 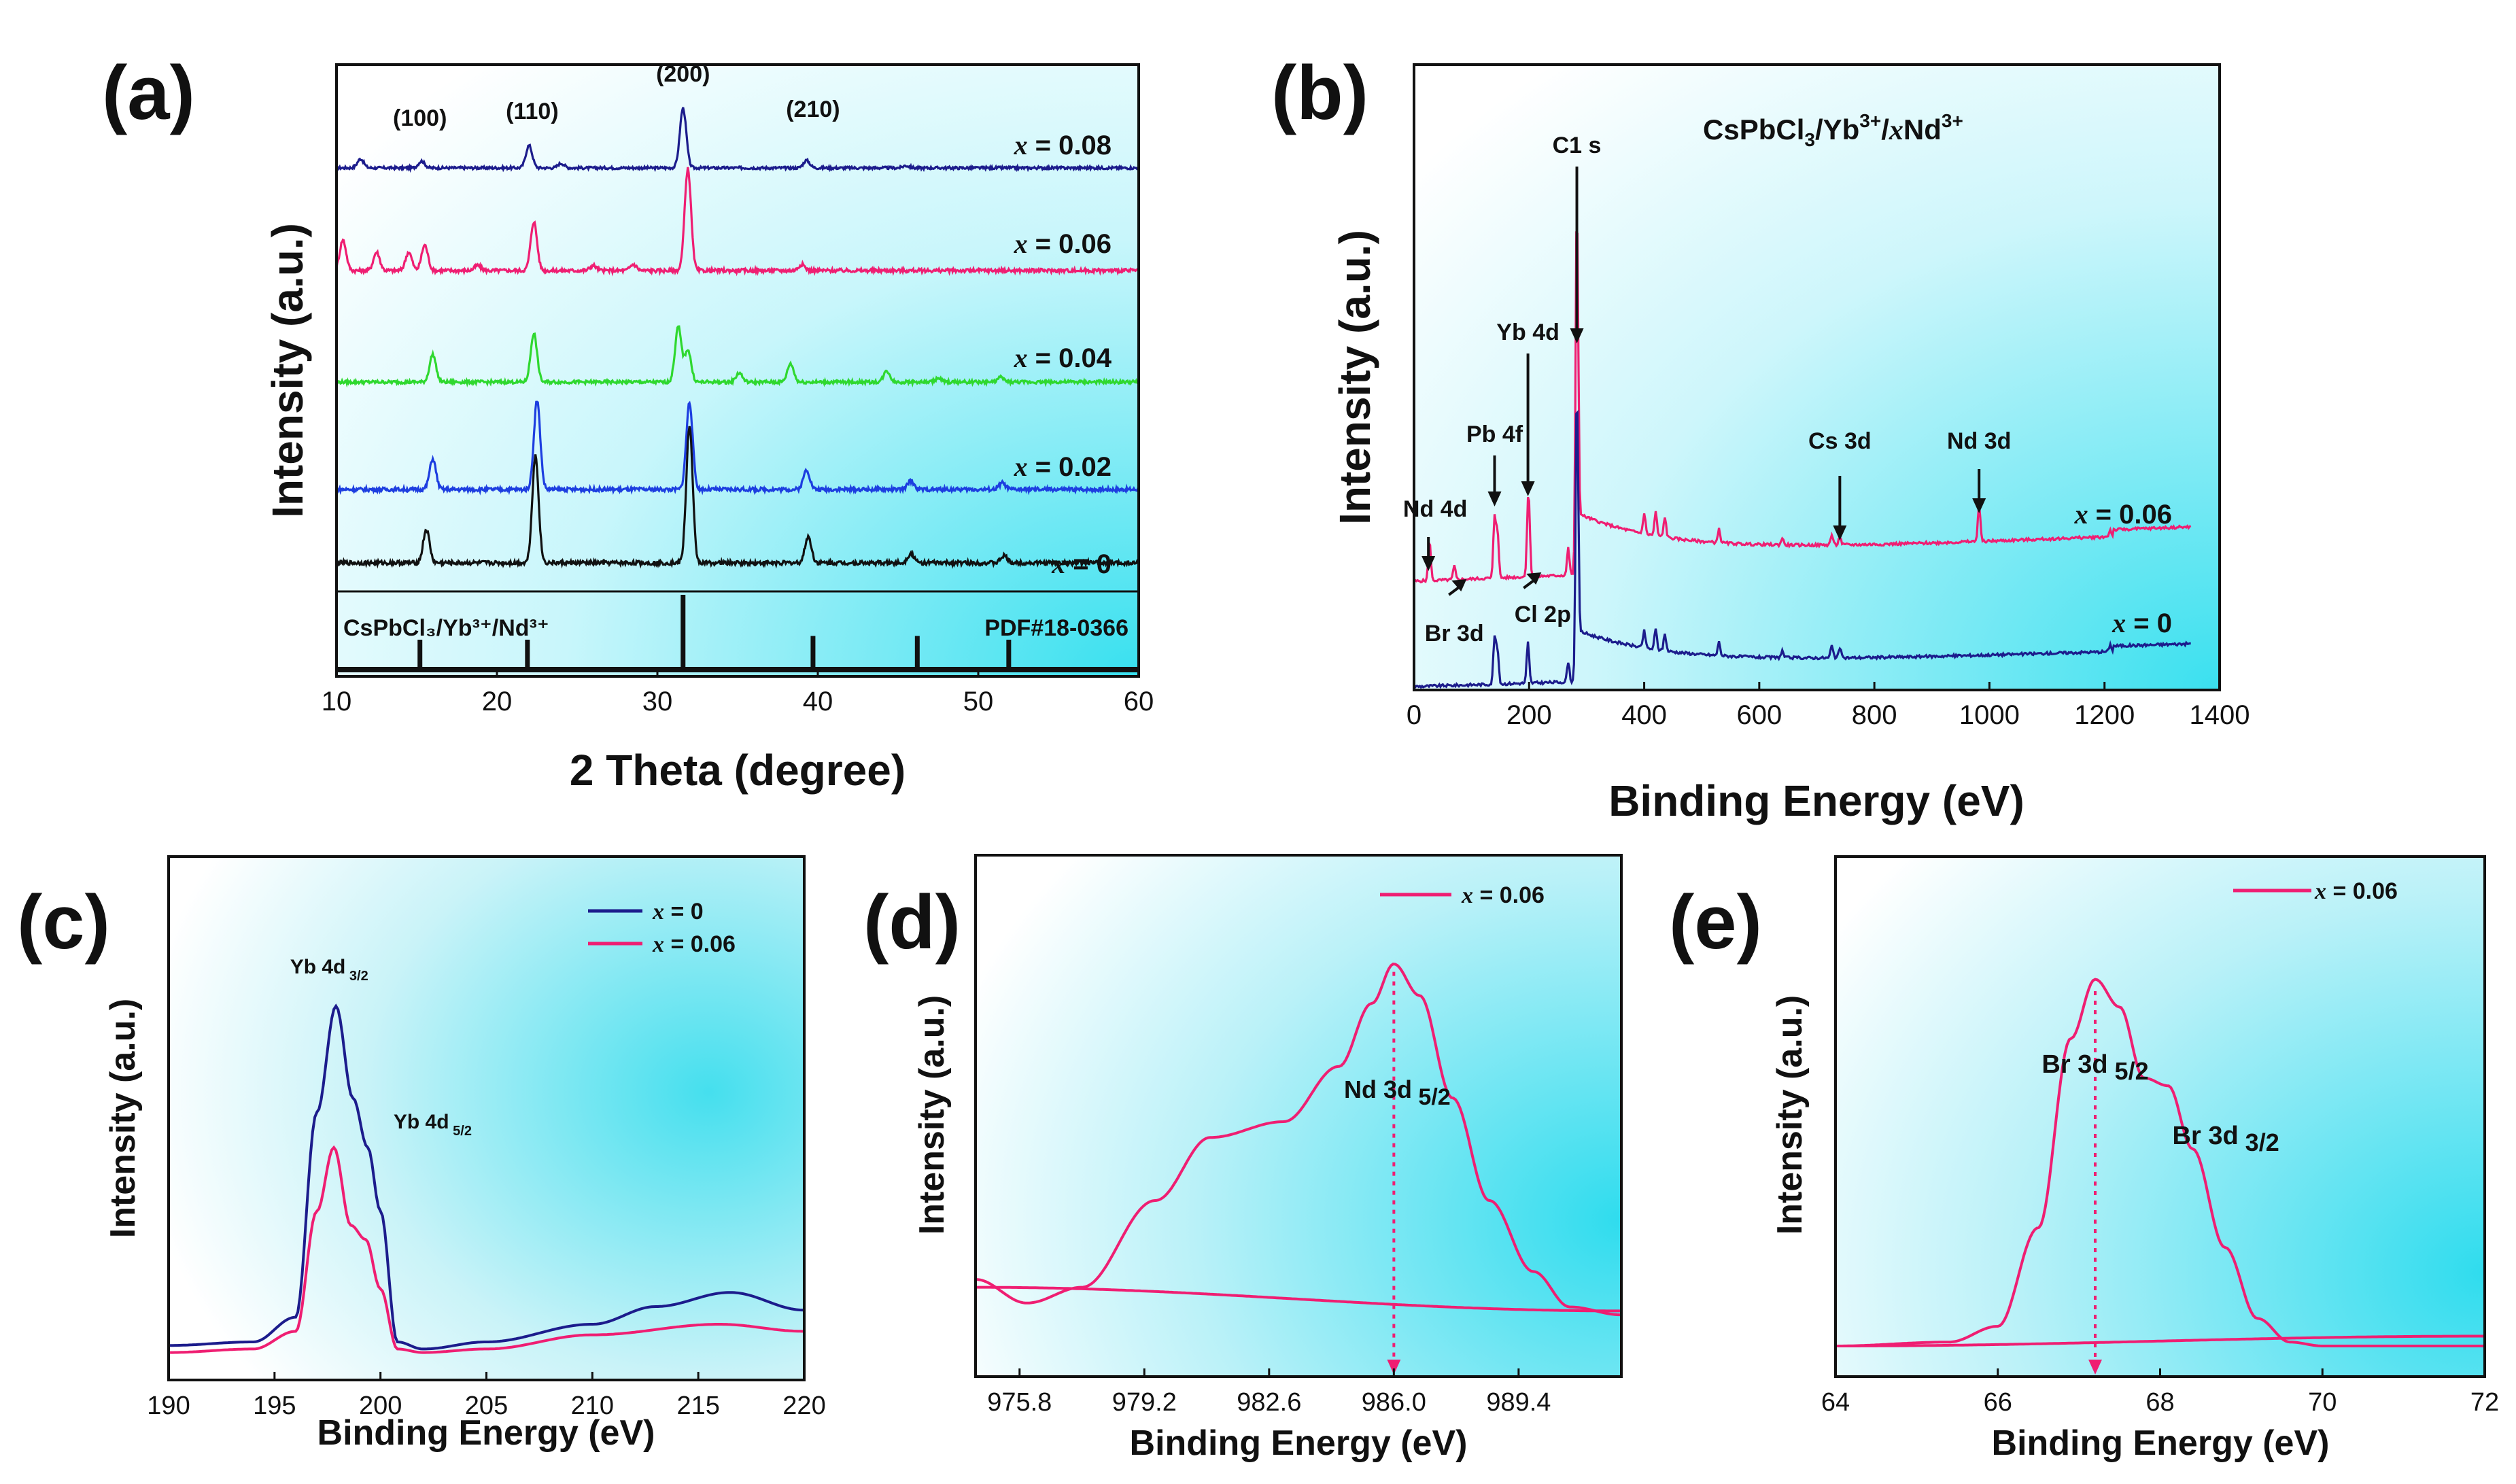 I want to click on b-annotation-6: Br 3d, so click(x=1454, y=633).